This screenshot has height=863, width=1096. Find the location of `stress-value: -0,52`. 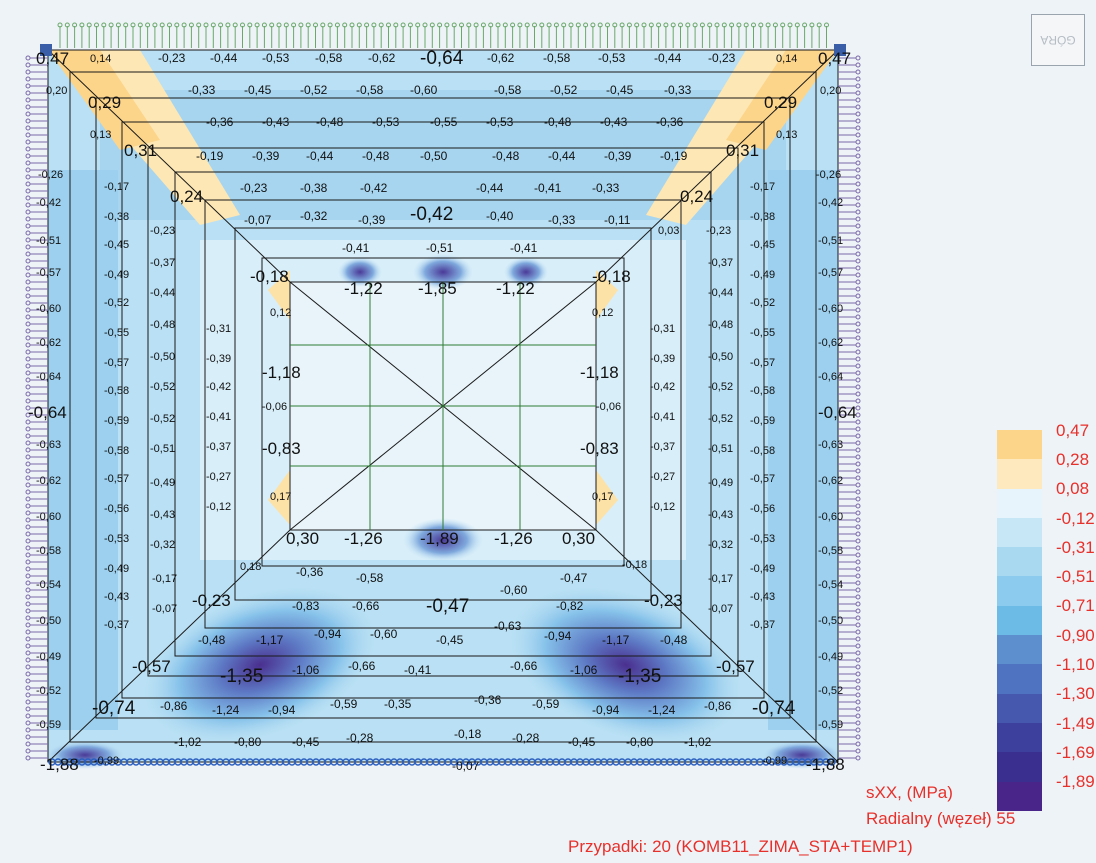

stress-value: -0,52 is located at coordinates (48, 691).